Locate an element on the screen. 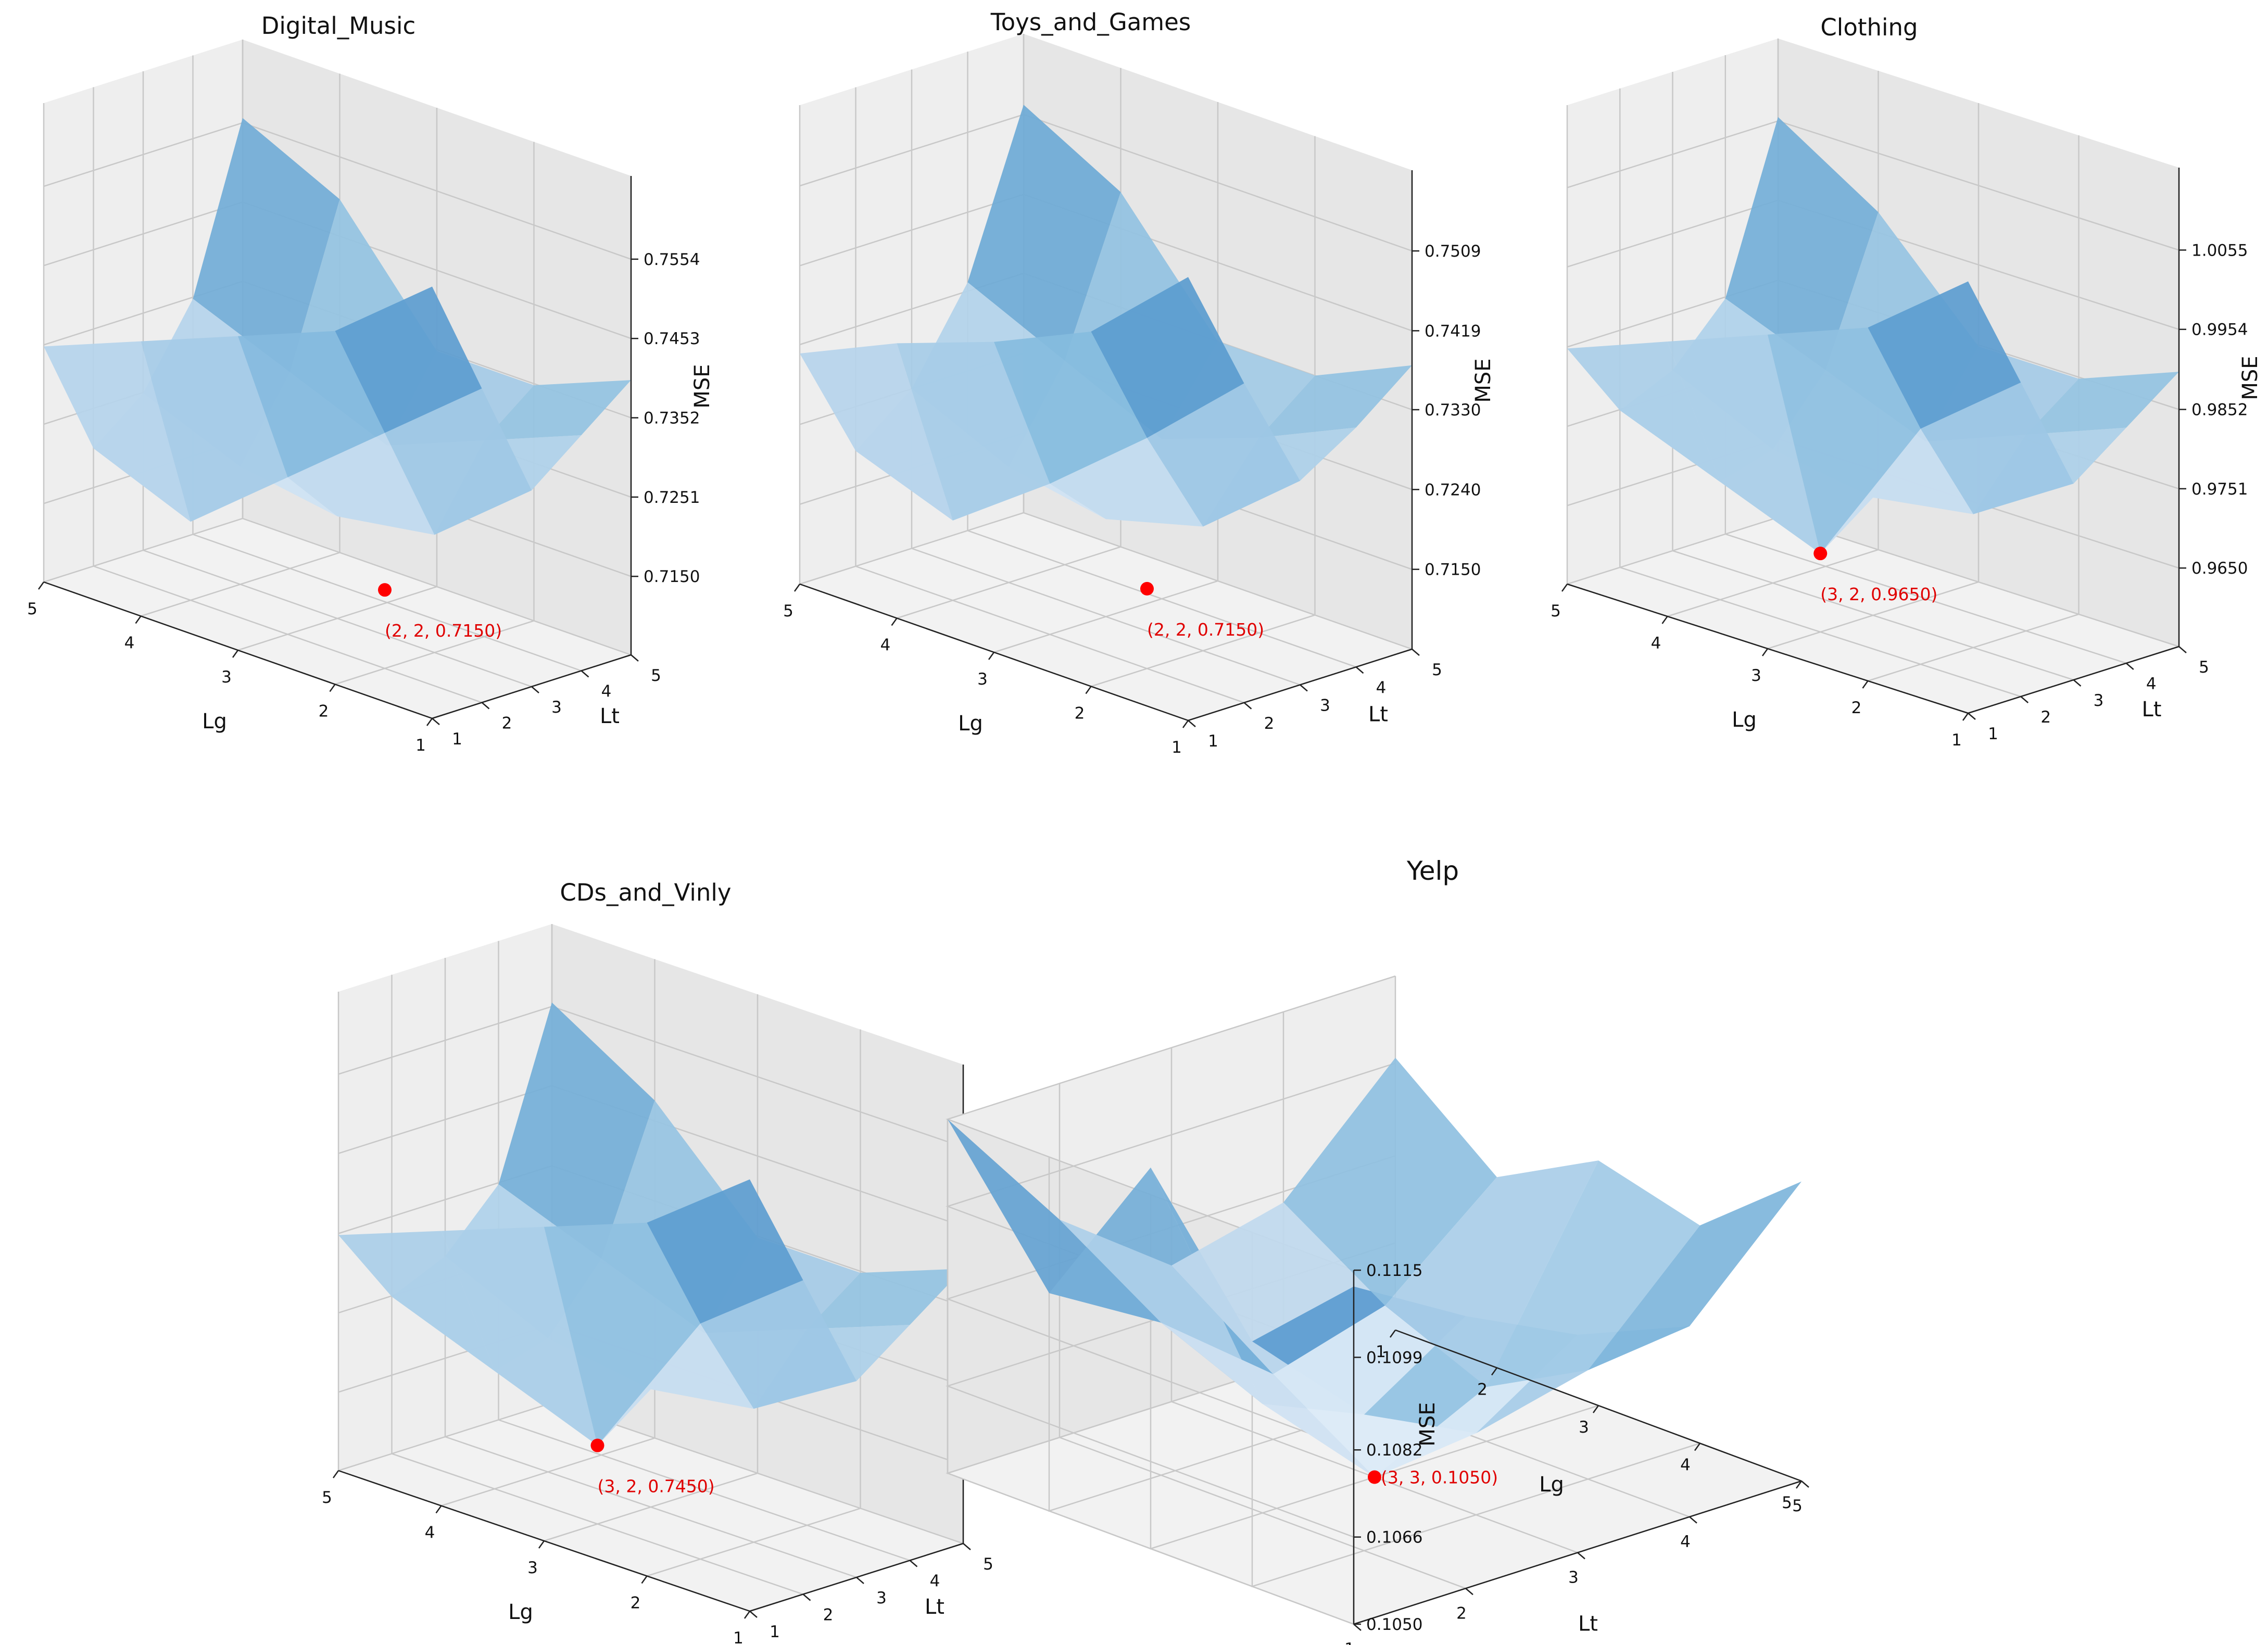 The image size is (2268, 1645). z-tick-label: 0.1115 is located at coordinates (1394, 1270).